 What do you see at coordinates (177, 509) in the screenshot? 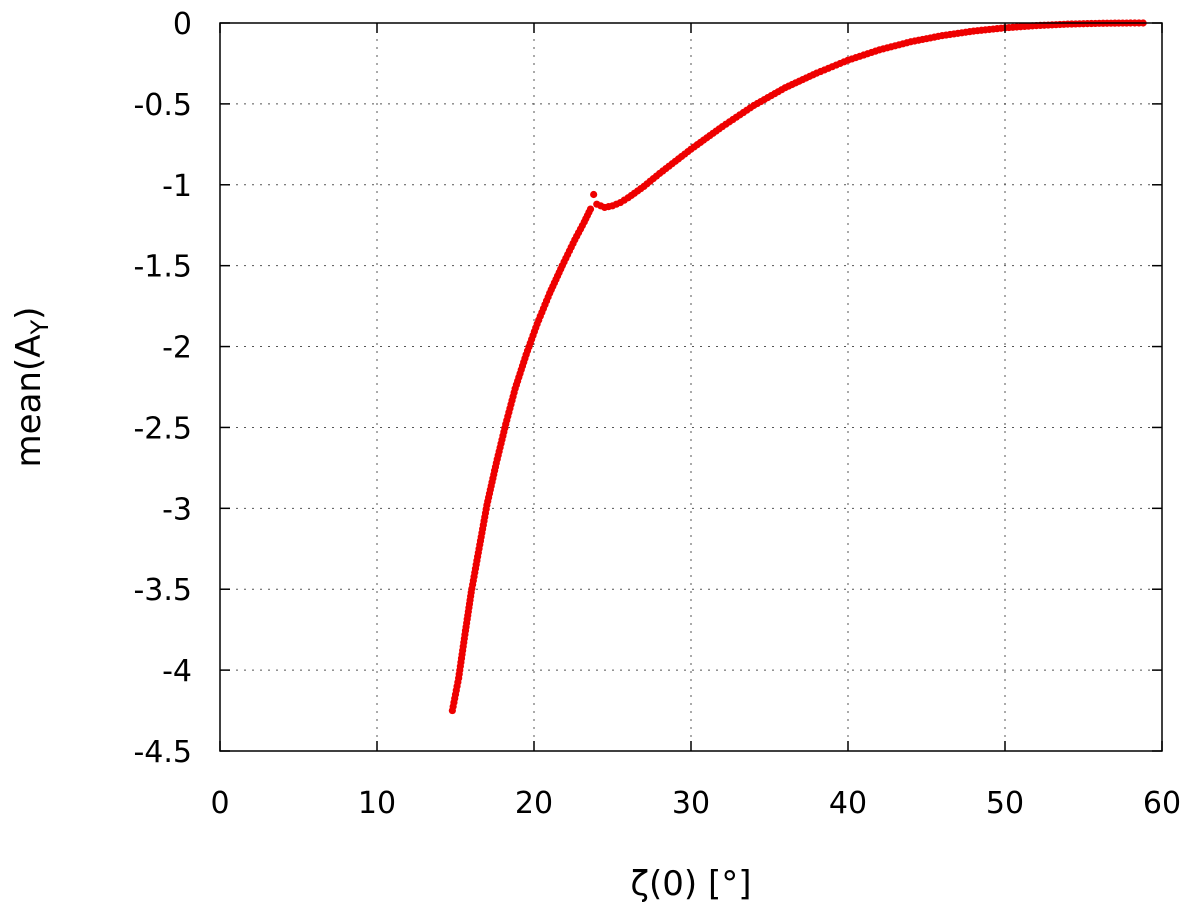
I see `y-tick-label: -3` at bounding box center [177, 509].